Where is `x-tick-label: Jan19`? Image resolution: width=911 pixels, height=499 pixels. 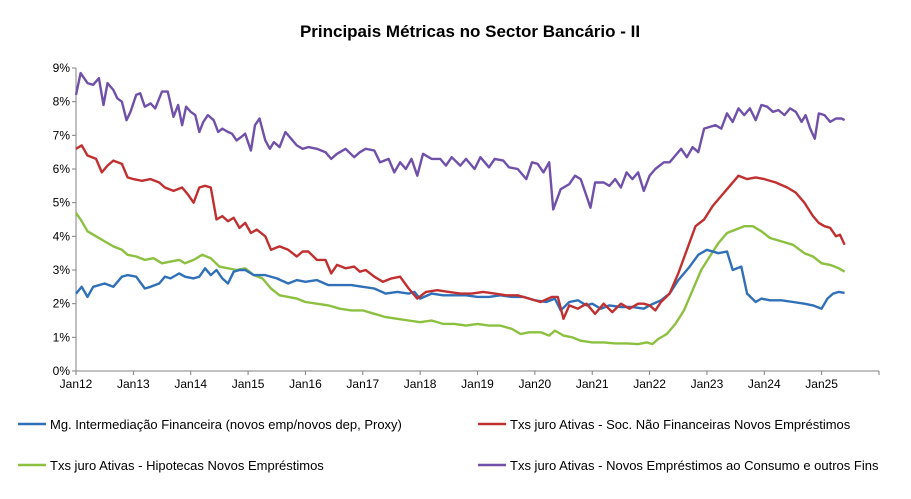 x-tick-label: Jan19 is located at coordinates (477, 384).